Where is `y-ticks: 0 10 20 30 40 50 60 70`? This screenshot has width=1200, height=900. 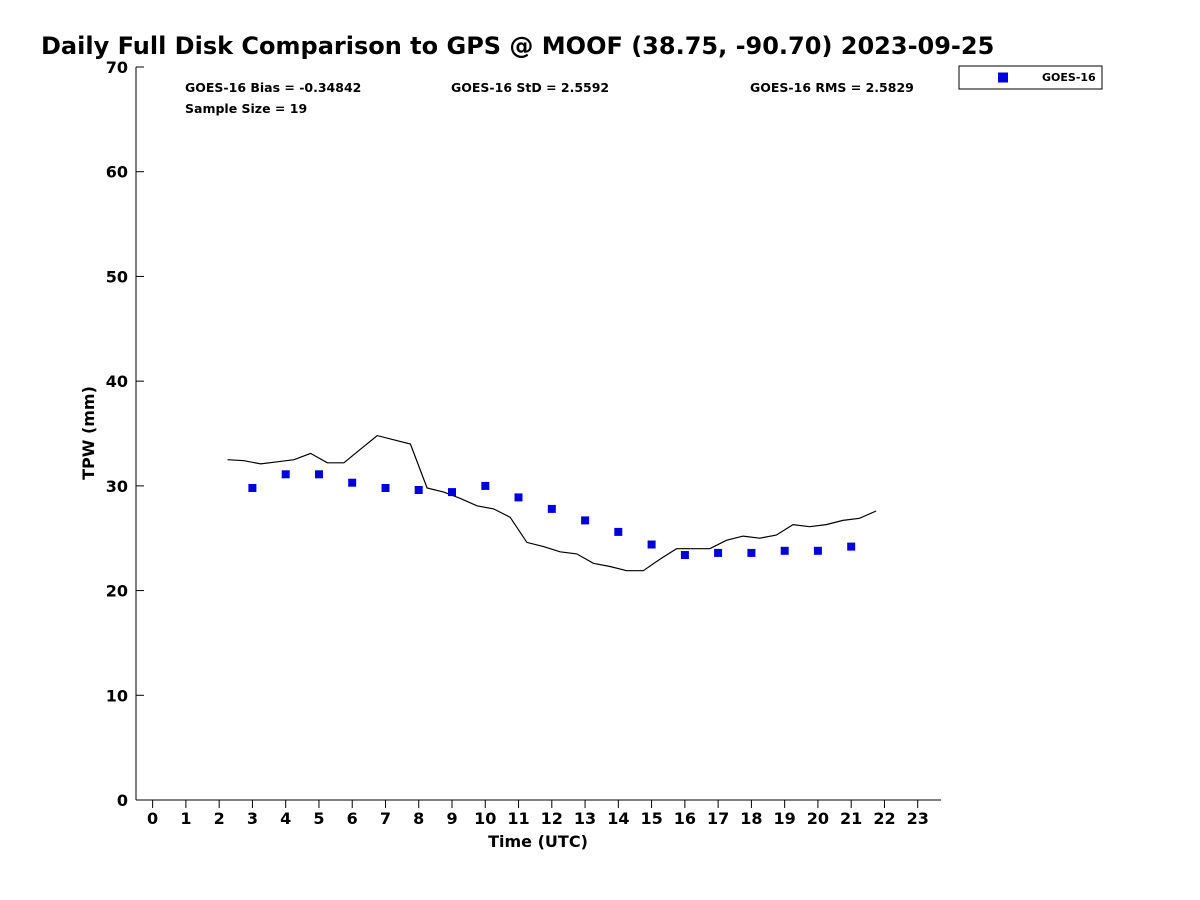
y-ticks: 0 10 20 30 40 50 60 70 is located at coordinates (125, 434).